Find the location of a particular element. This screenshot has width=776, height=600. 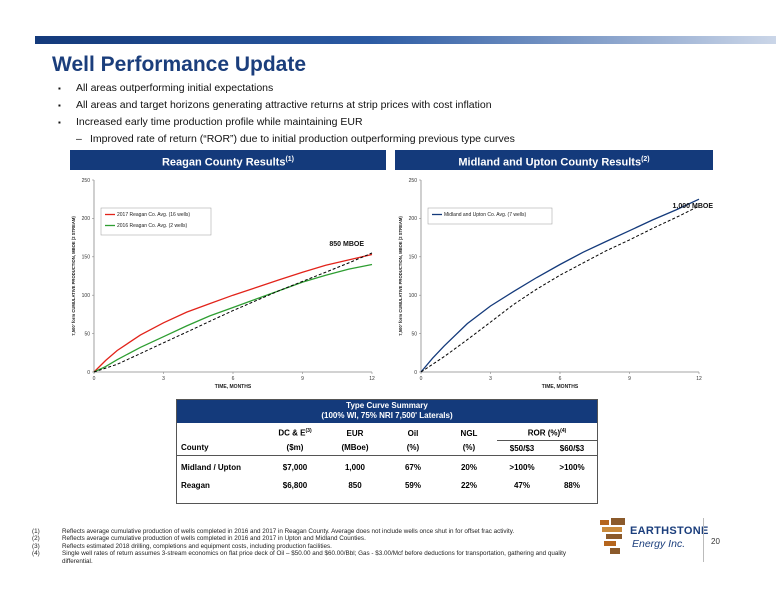

cell-oil: 59% is located at coordinates (412, 485).